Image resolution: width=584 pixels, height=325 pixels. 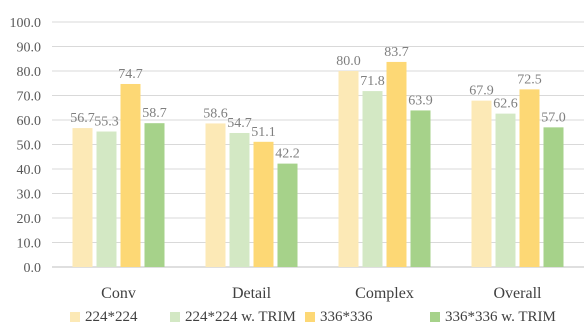 I want to click on data-label: 54.7, so click(x=239, y=123).